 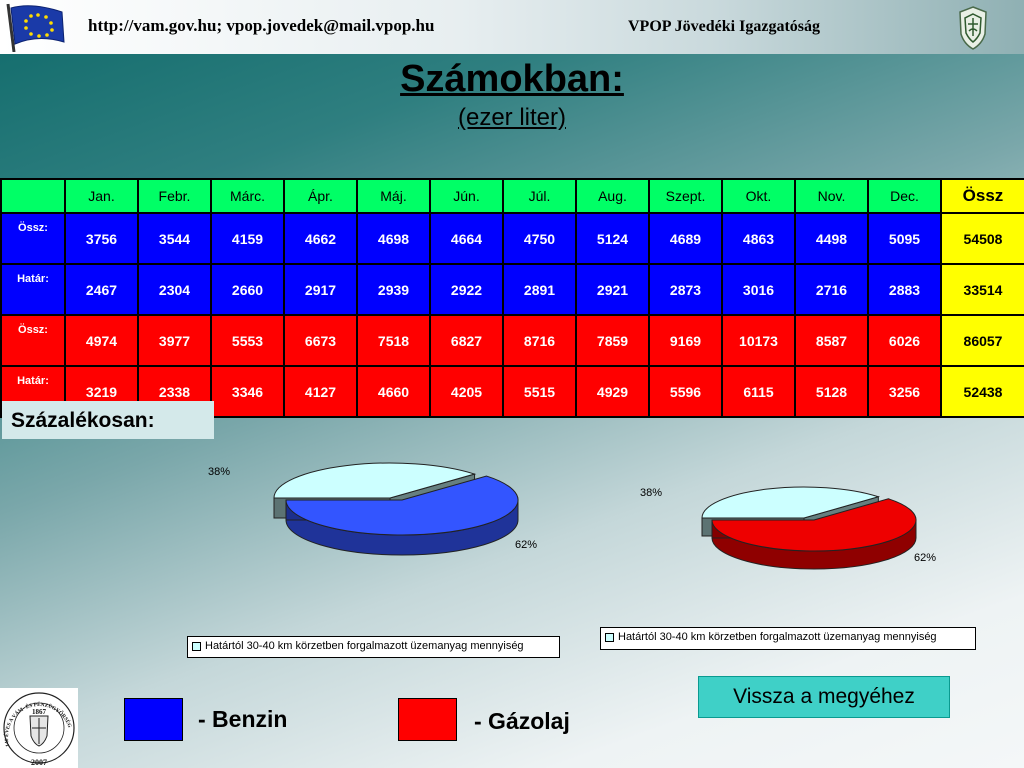 What do you see at coordinates (685, 196) in the screenshot?
I see `column-header: Szept.` at bounding box center [685, 196].